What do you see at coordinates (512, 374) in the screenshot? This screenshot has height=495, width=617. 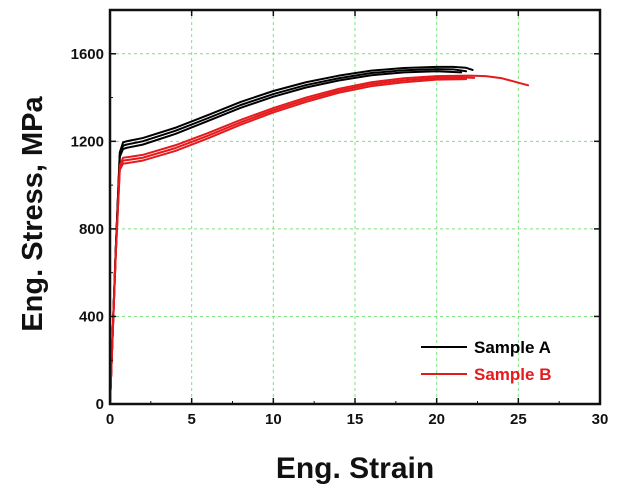 I see `legend-label-sample-b: Sample B` at bounding box center [512, 374].